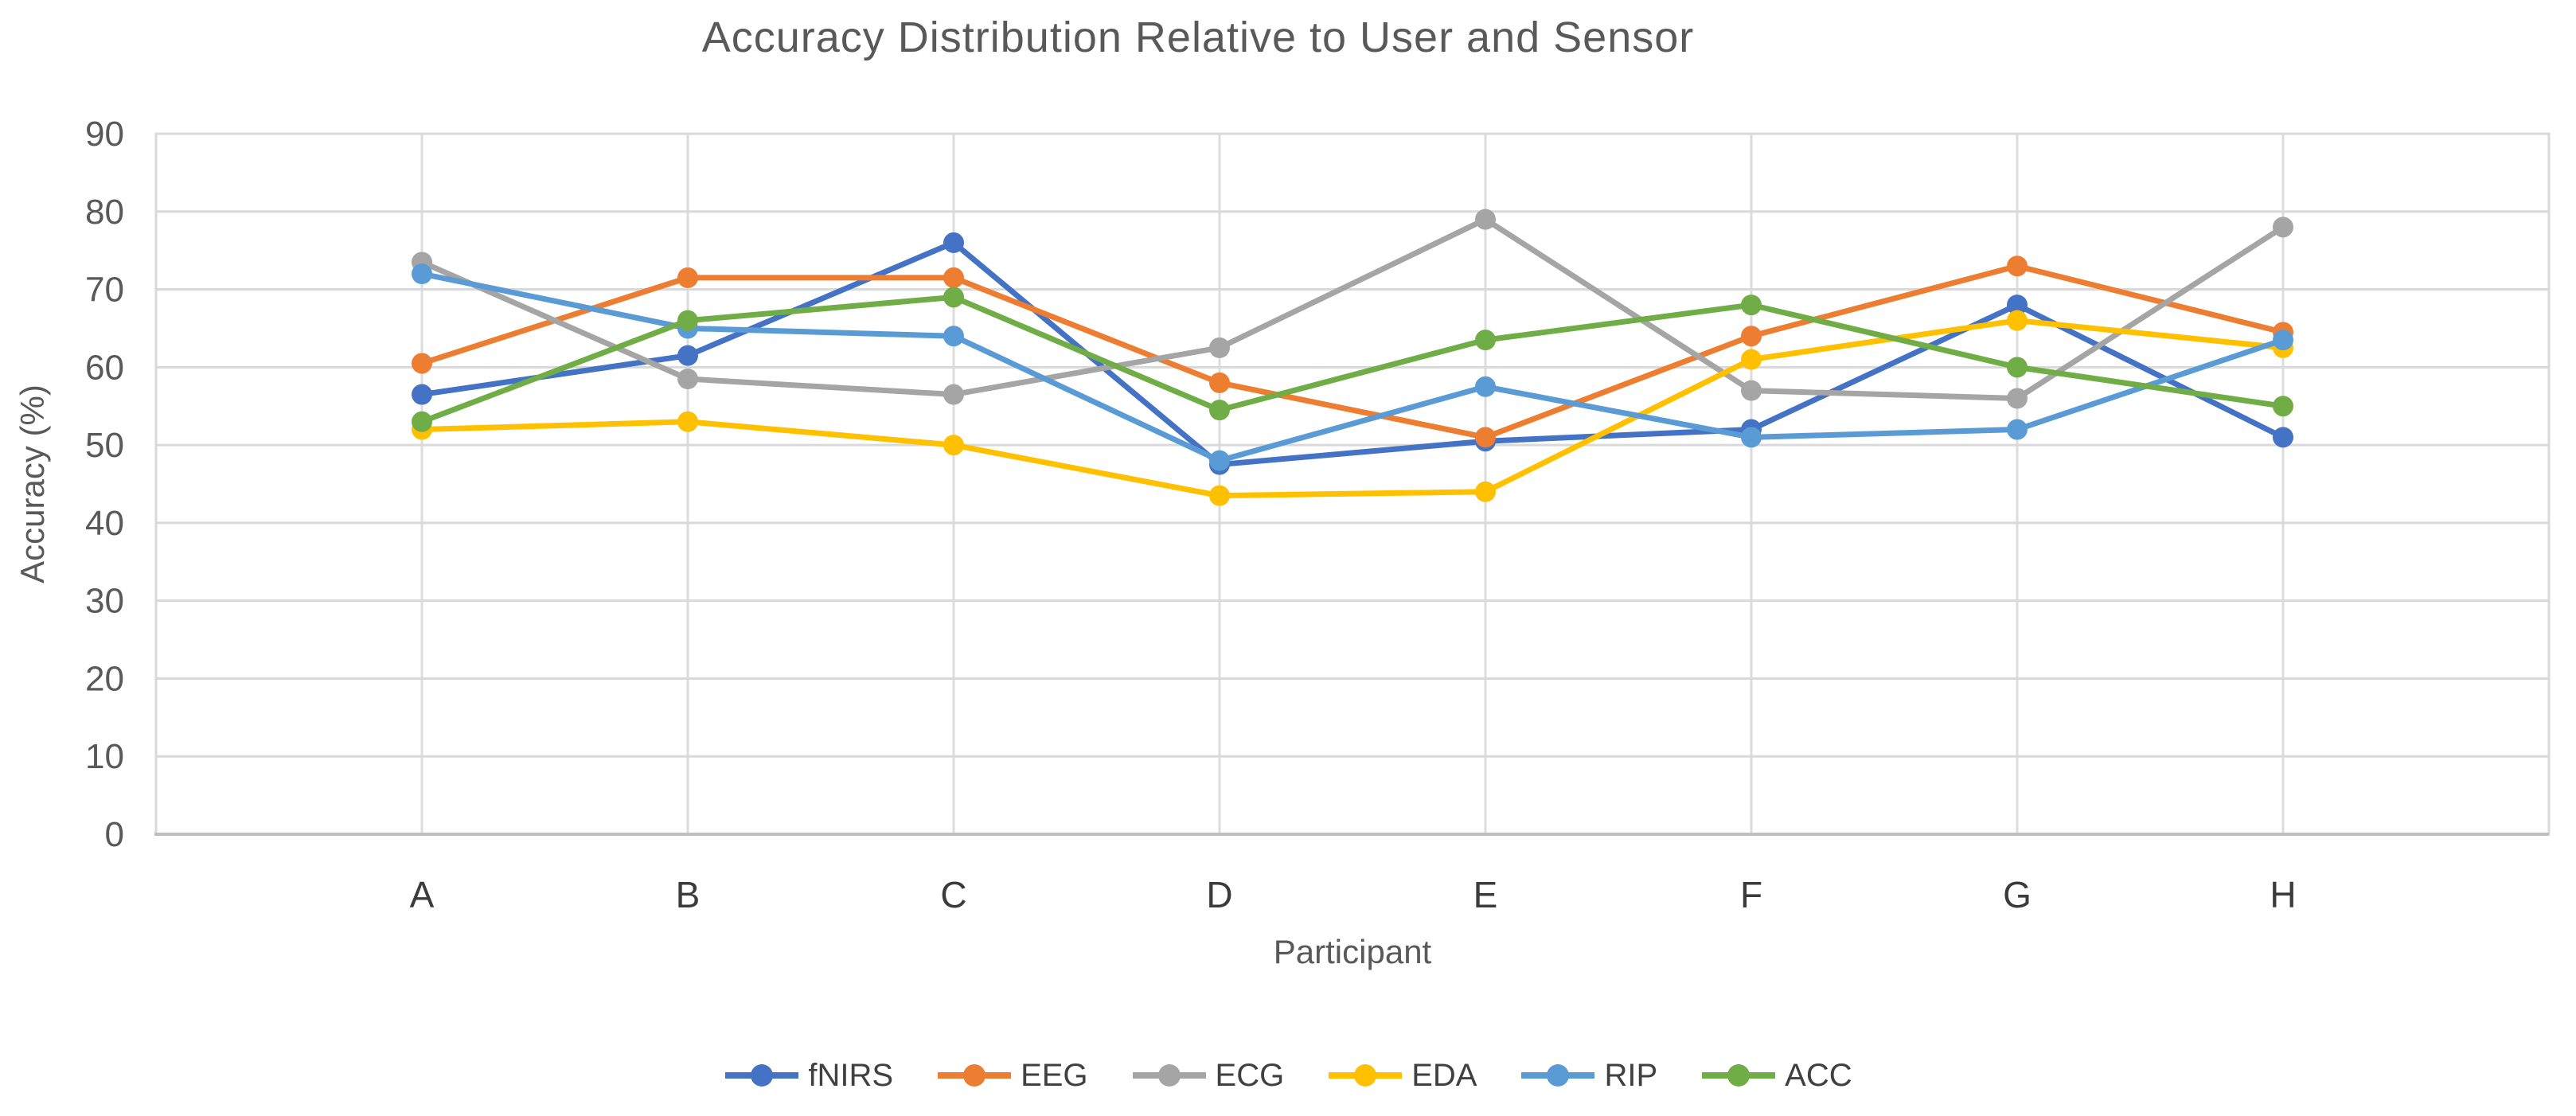  I want to click on data-point-fNIRS-B, so click(687, 355).